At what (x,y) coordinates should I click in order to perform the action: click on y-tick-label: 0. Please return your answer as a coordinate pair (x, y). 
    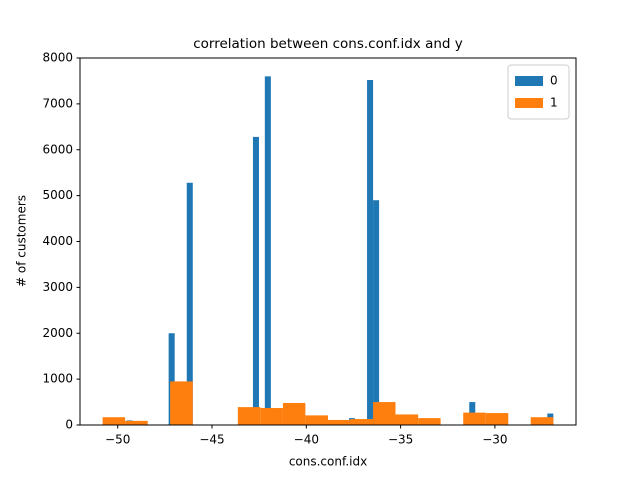
    Looking at the image, I should click on (69, 425).